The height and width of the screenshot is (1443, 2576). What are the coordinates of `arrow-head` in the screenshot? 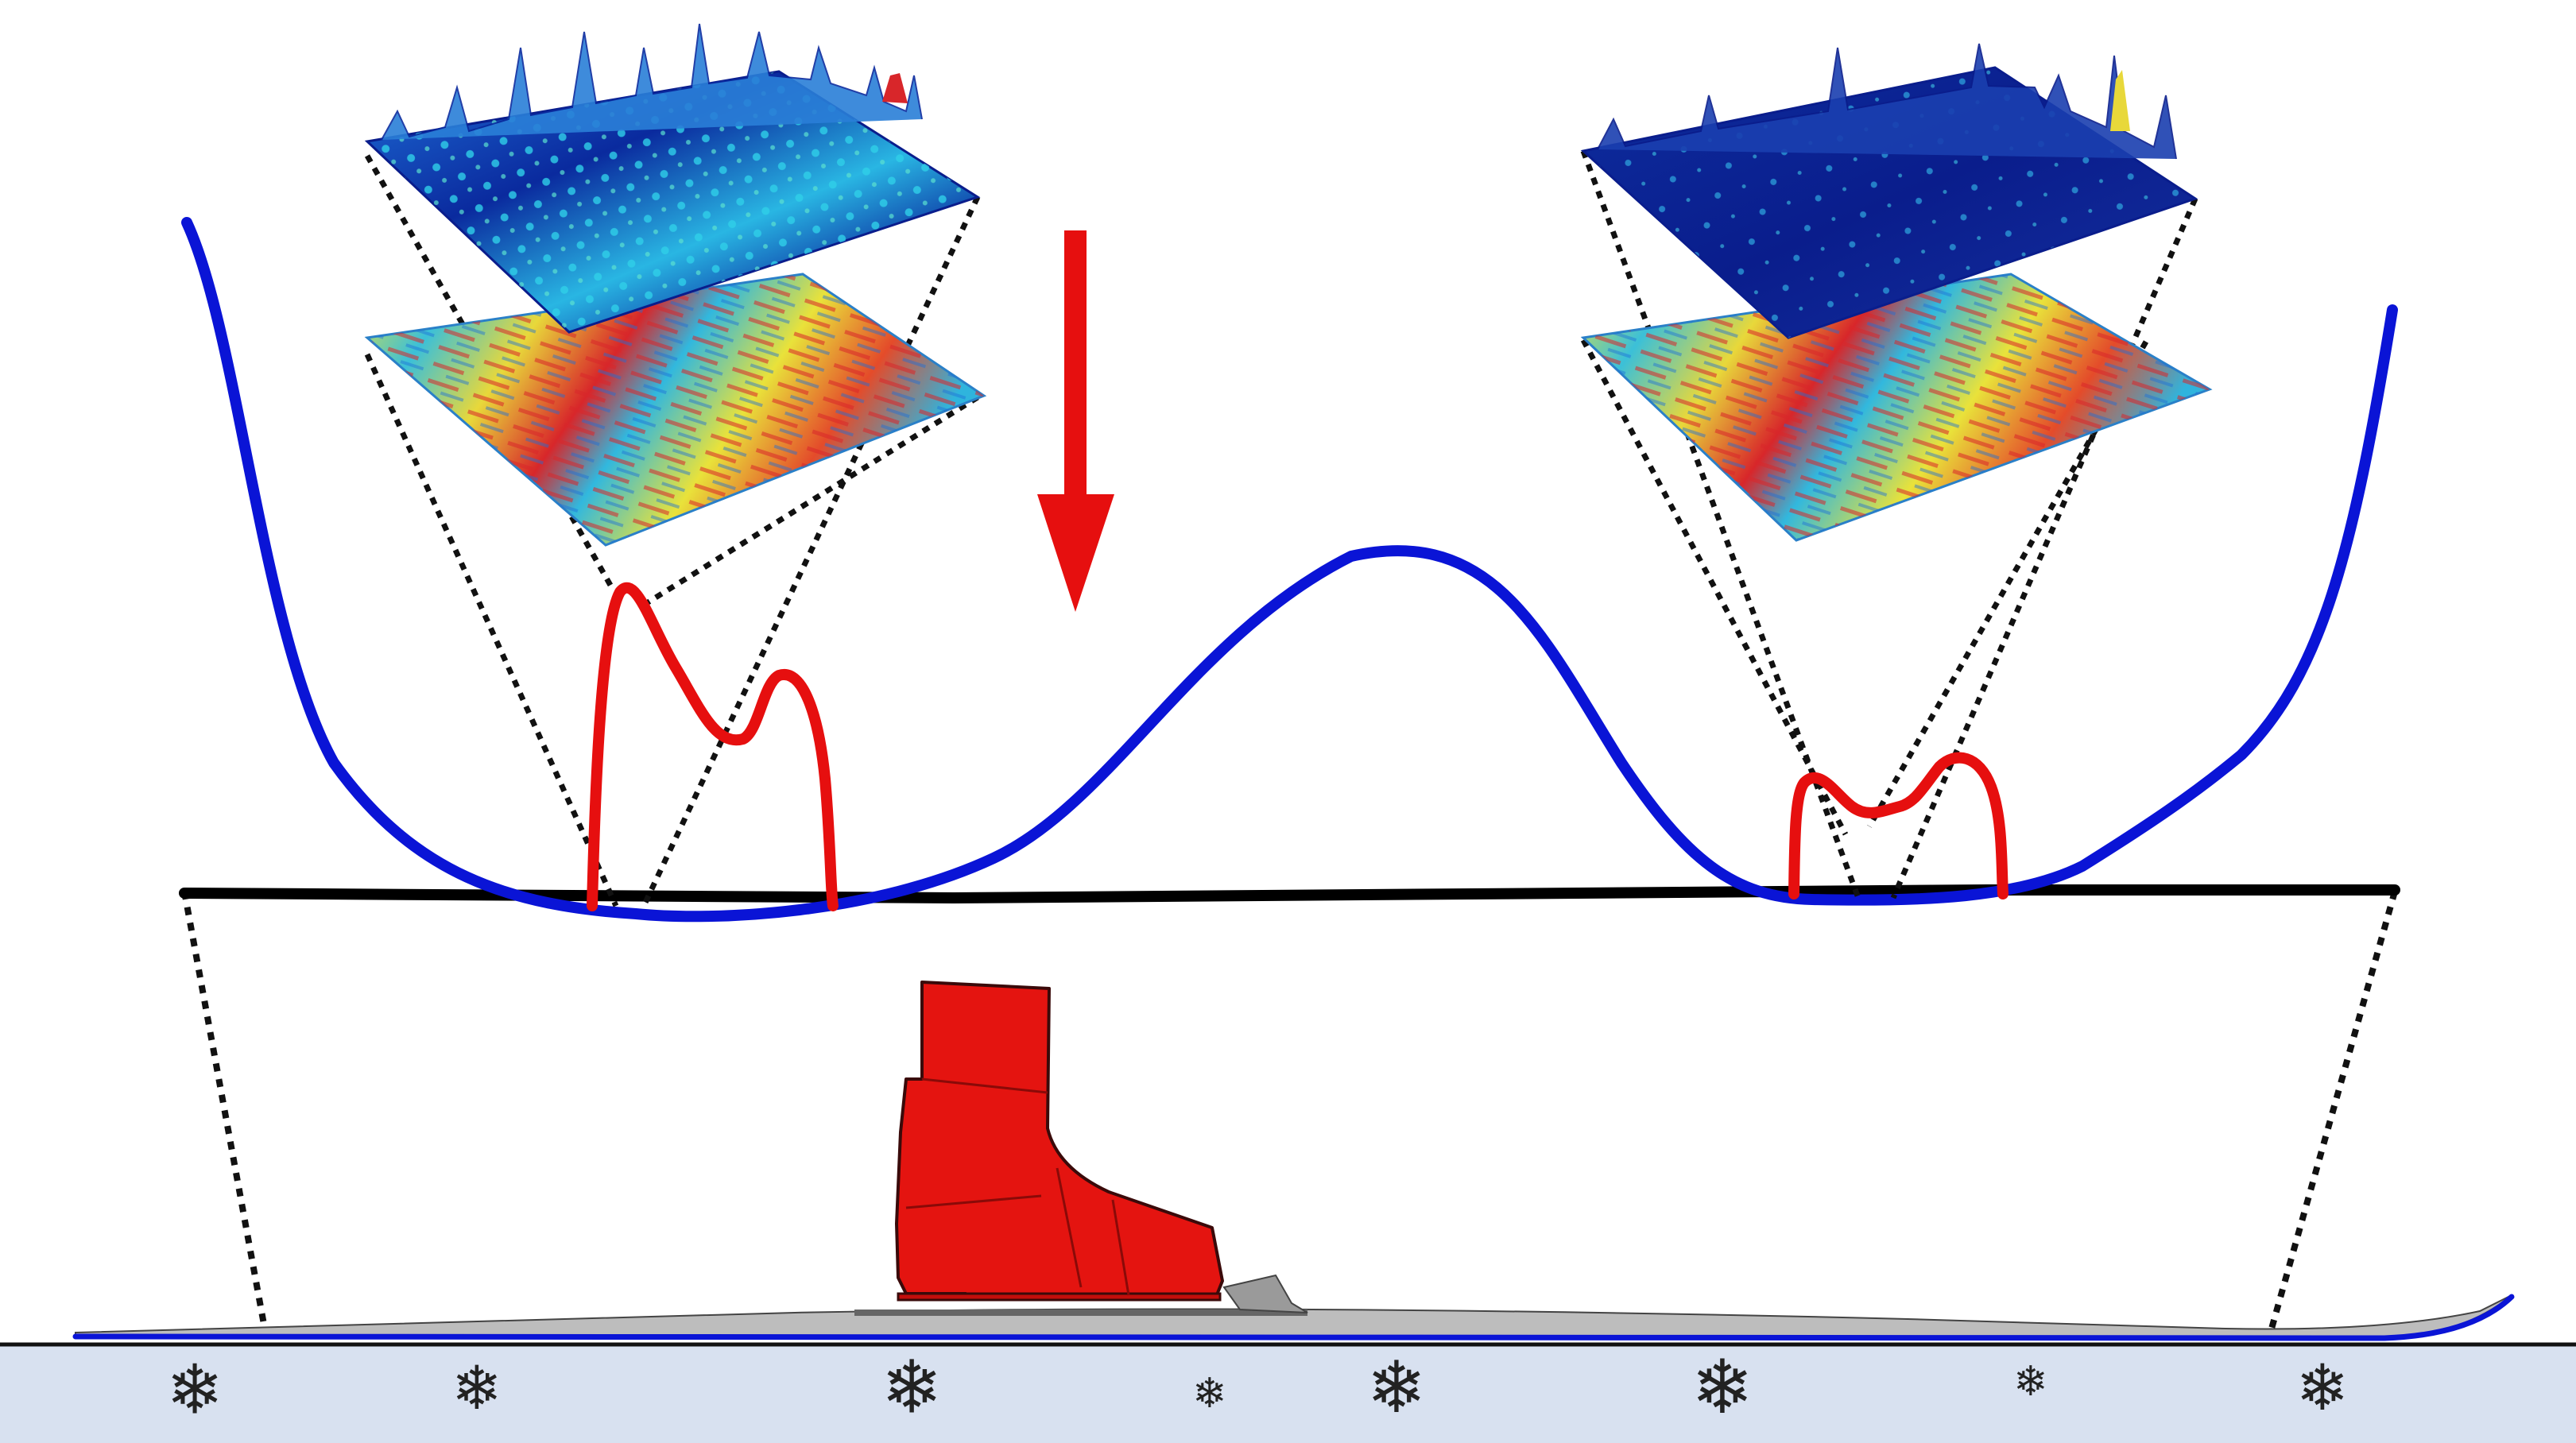 It's located at (1075, 553).